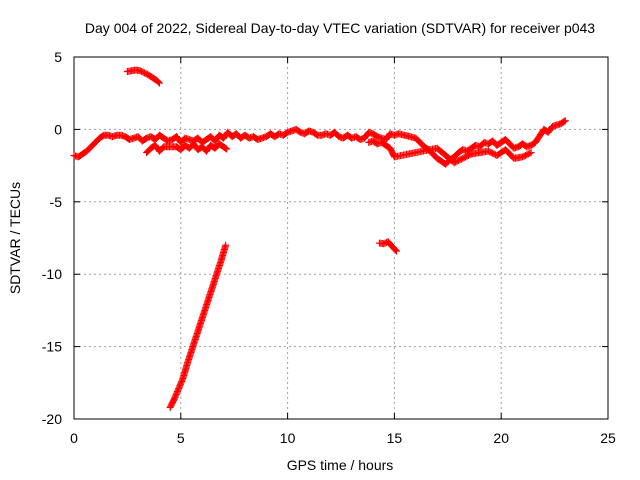  What do you see at coordinates (395, 438) in the screenshot?
I see `x-tick-label: 15` at bounding box center [395, 438].